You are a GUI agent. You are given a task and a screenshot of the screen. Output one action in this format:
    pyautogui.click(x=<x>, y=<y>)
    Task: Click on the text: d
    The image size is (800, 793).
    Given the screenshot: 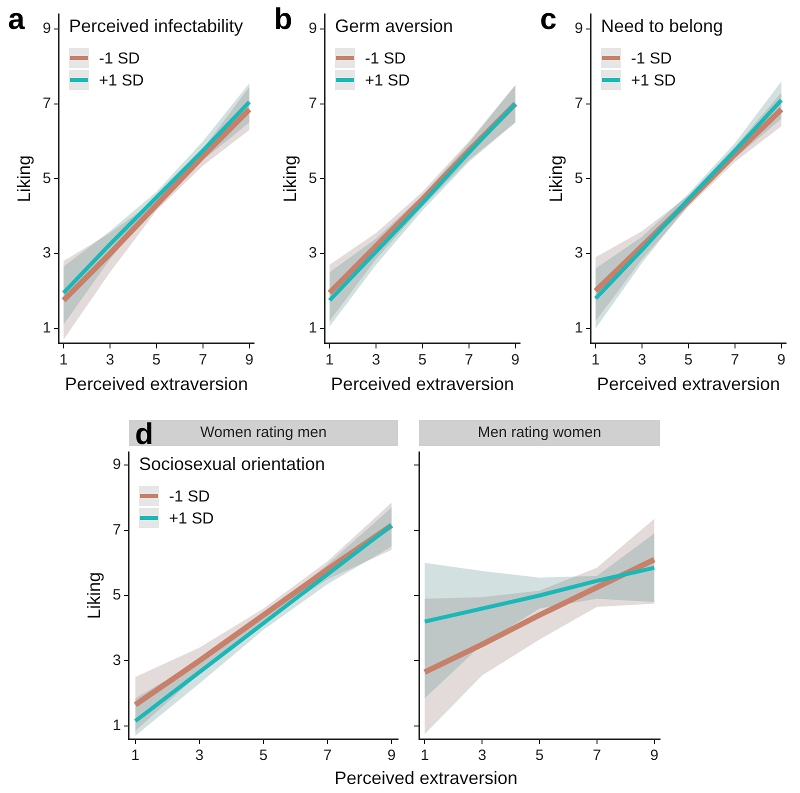 What is the action you would take?
    pyautogui.click(x=144, y=434)
    